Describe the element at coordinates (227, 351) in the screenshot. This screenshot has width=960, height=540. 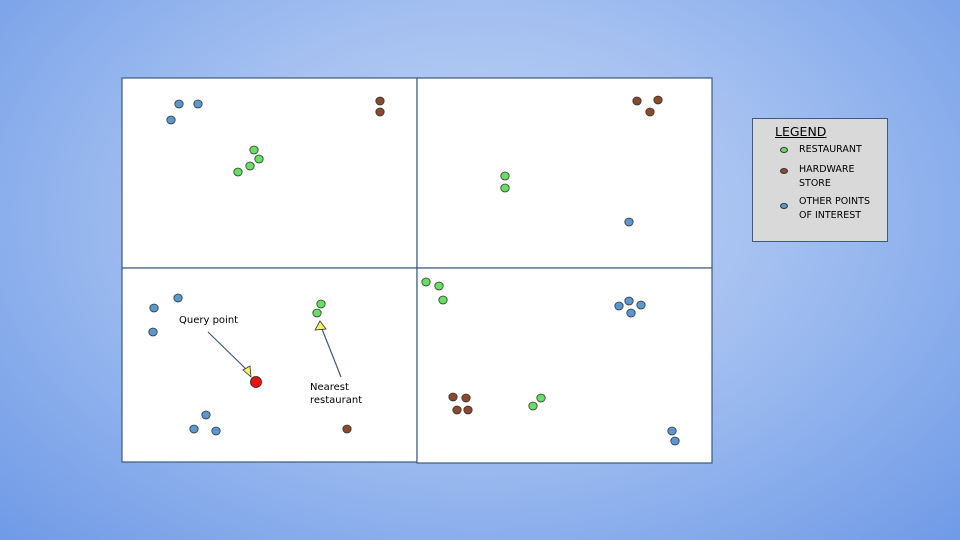
I see `query-point-arrow-line` at that location.